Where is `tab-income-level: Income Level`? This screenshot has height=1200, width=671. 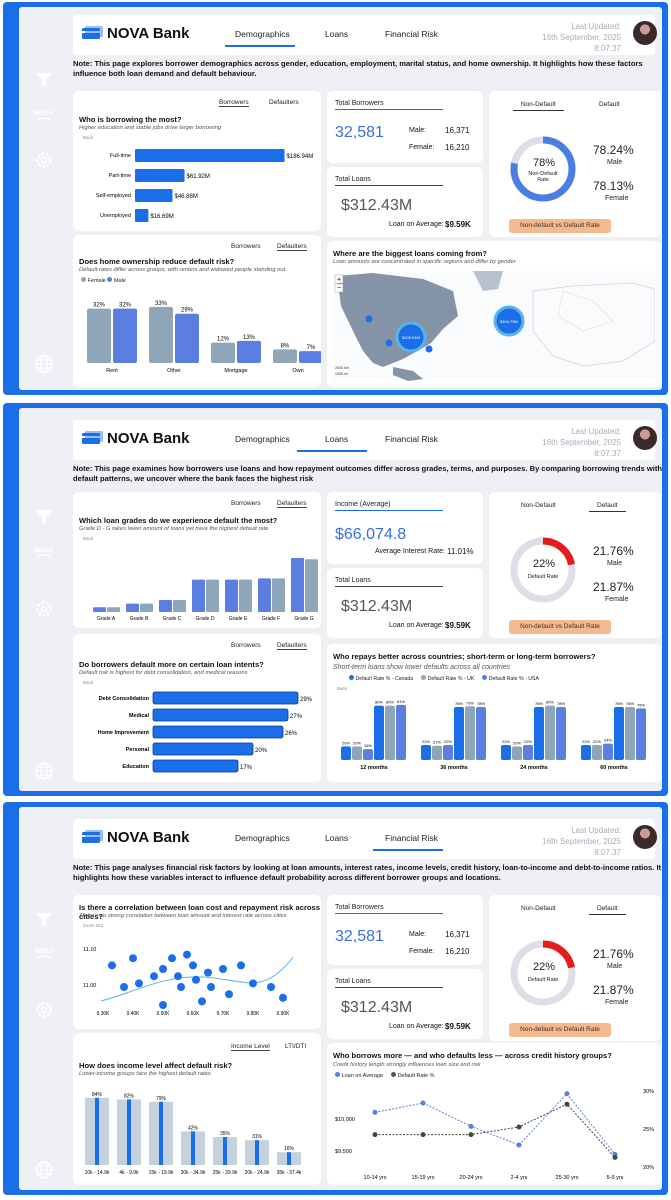
tab-income-level: Income Level is located at coordinates (250, 1047).